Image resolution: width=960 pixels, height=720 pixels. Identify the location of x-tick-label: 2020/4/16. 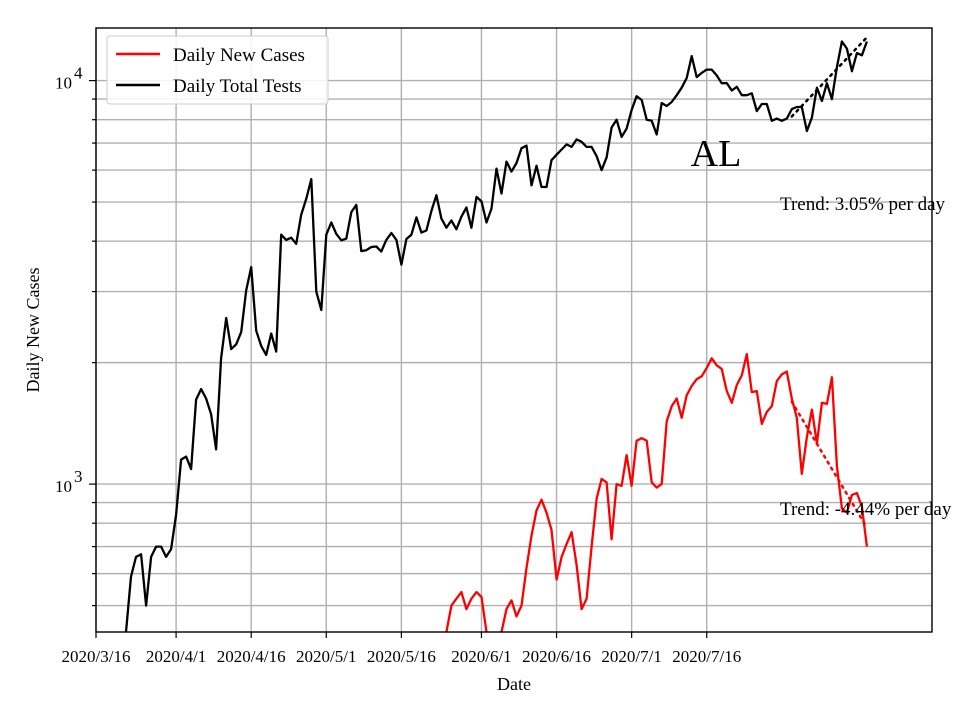
(251, 656).